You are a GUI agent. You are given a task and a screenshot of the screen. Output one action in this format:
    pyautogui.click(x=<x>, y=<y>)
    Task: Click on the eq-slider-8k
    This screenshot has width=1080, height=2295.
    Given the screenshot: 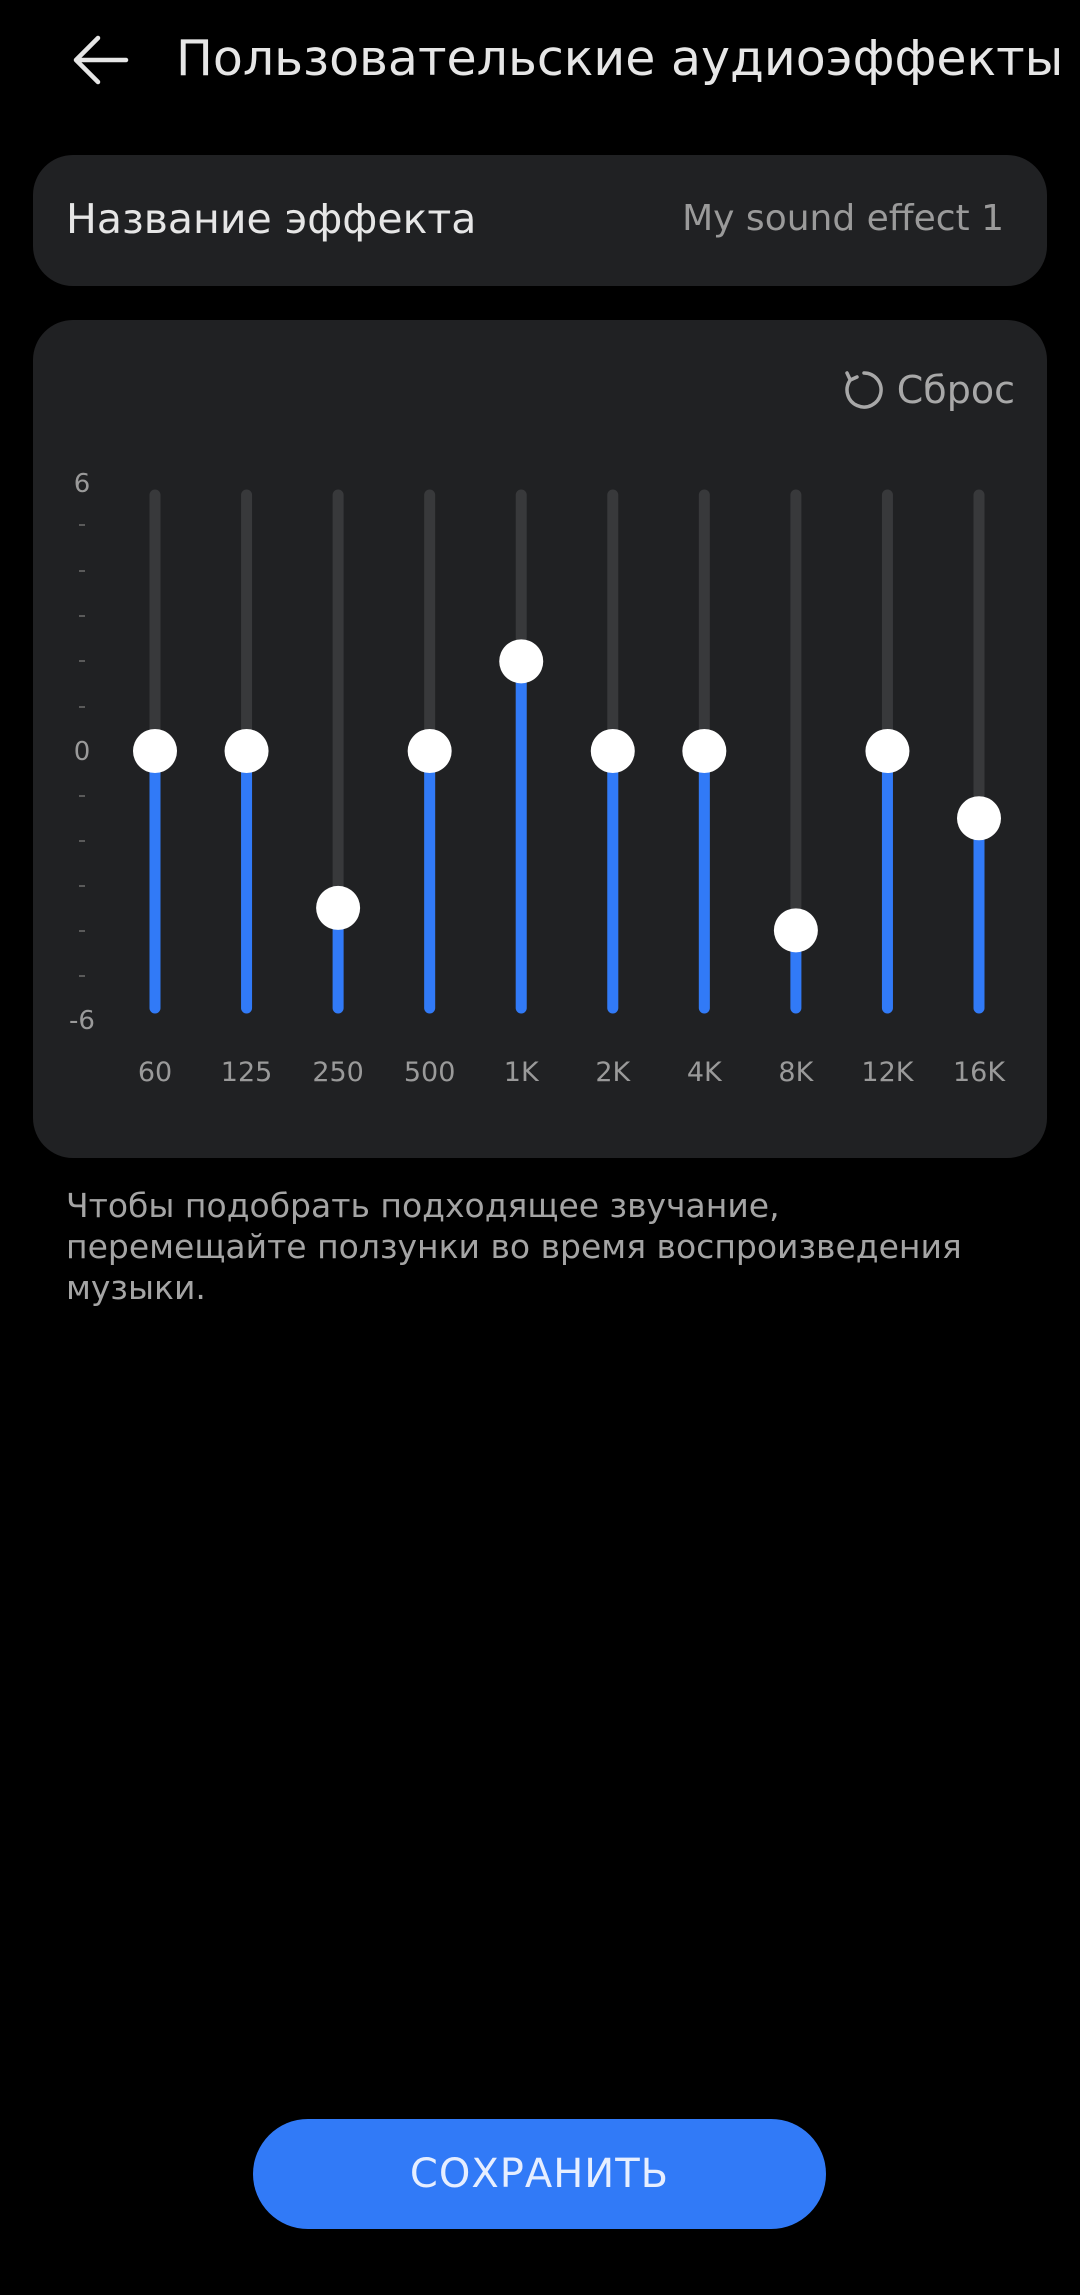 What is the action you would take?
    pyautogui.click(x=795, y=751)
    